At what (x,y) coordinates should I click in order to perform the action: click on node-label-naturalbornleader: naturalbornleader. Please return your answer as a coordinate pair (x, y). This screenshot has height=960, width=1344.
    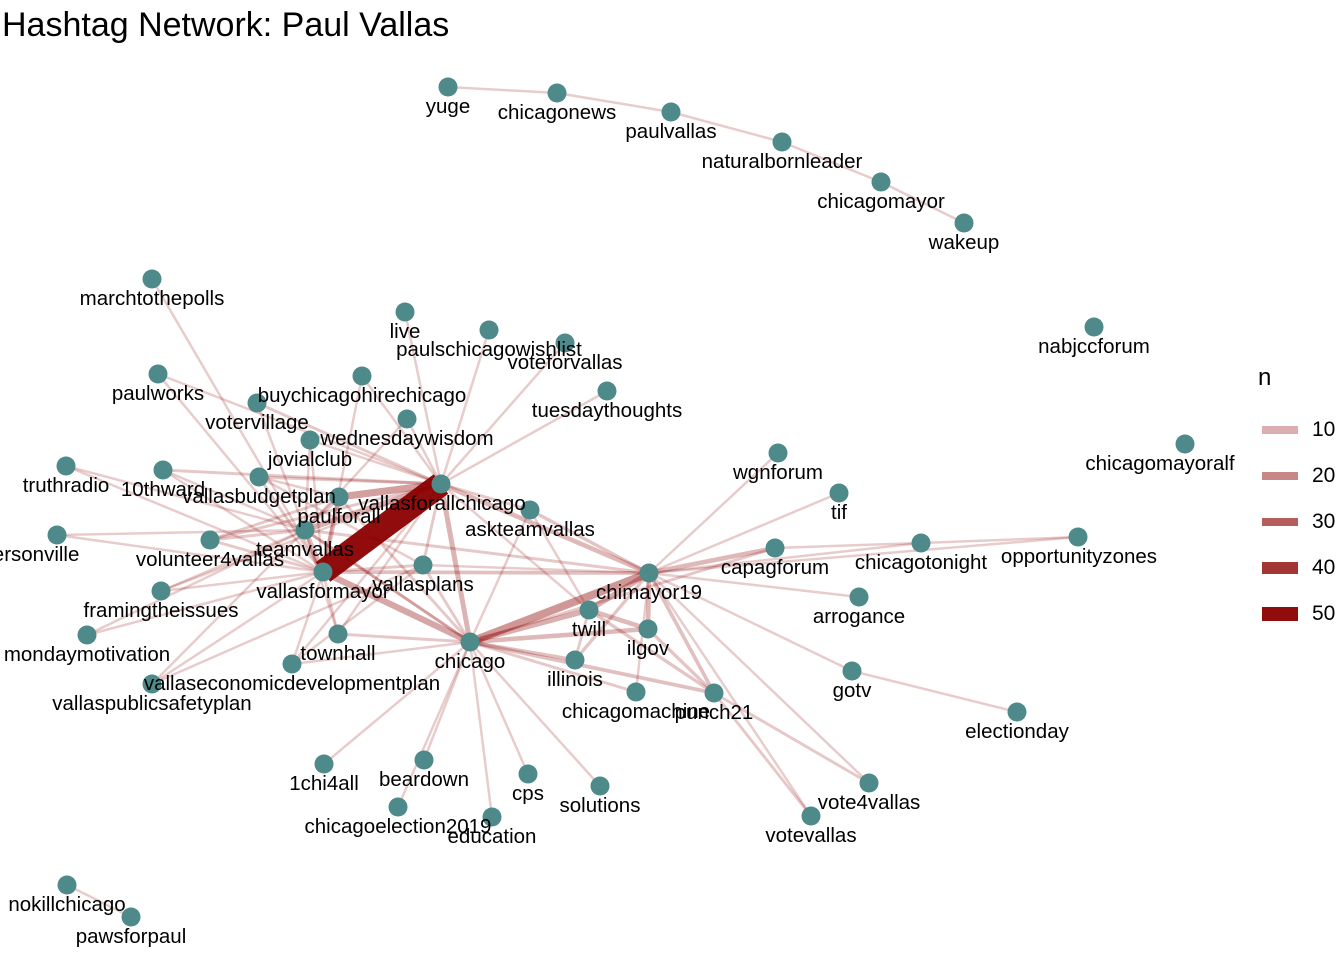
    Looking at the image, I should click on (782, 161).